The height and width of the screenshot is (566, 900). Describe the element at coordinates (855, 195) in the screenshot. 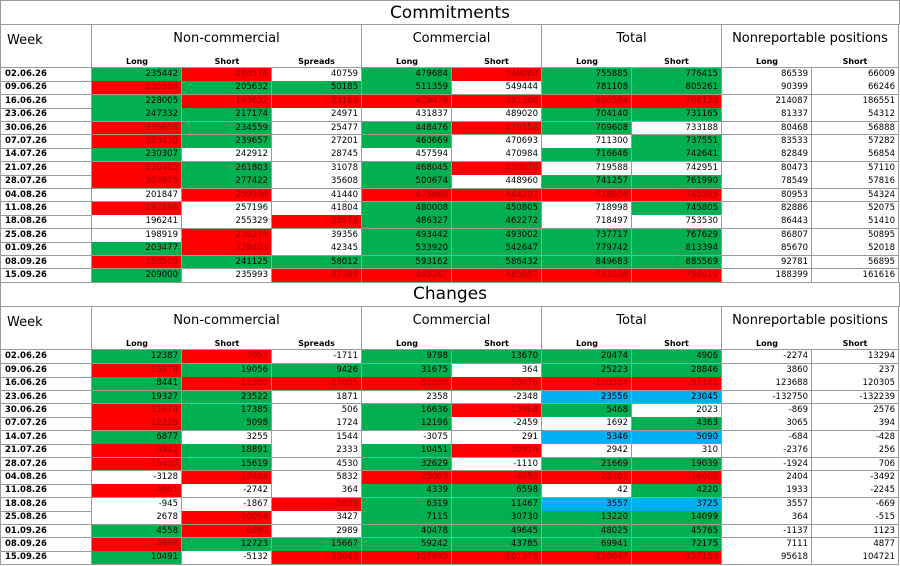

I see `value-cell: 54324` at that location.